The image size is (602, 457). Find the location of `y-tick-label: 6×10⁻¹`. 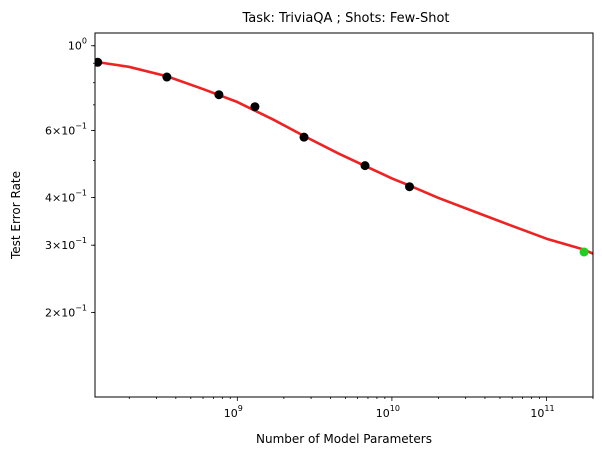

y-tick-label: 6×10⁻¹ is located at coordinates (66, 129).